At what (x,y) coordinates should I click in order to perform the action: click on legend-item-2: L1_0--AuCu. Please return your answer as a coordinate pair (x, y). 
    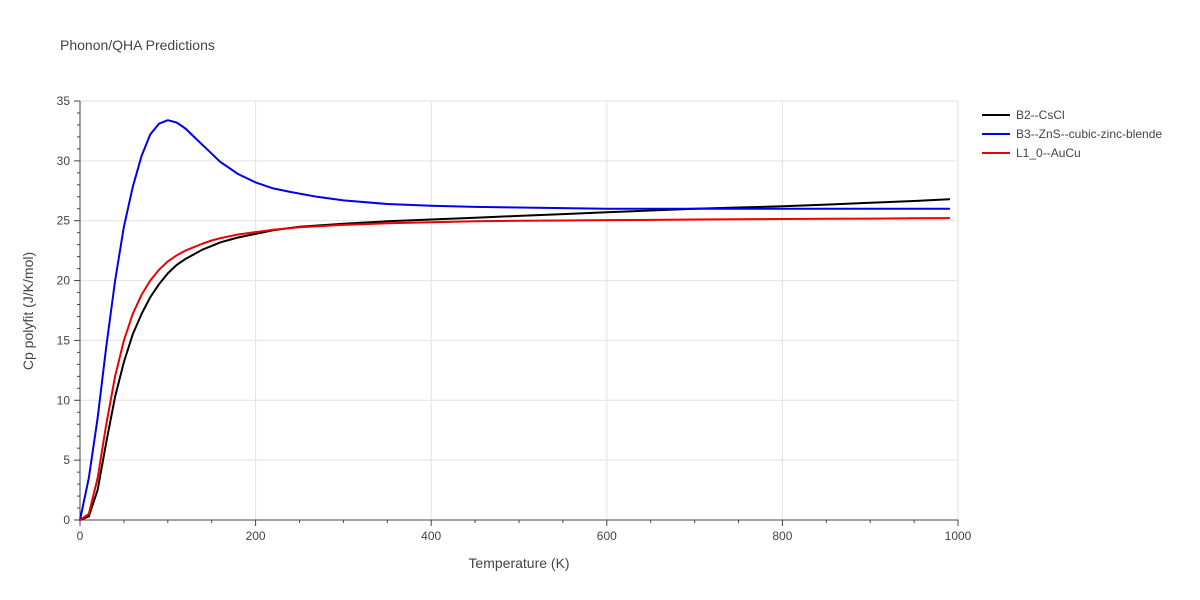
    Looking at the image, I should click on (1031, 153).